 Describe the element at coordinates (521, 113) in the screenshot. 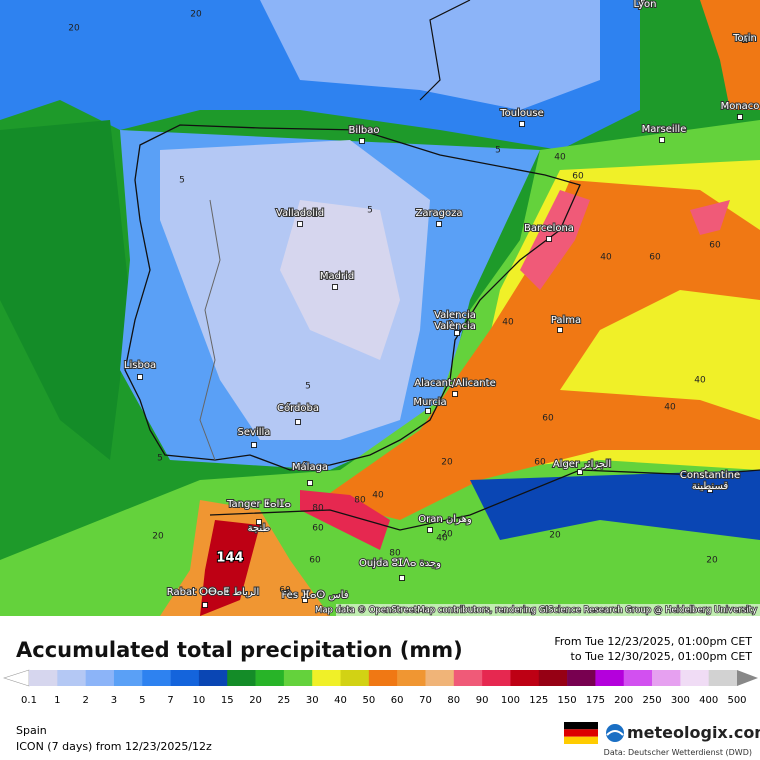

I see `city-label: Toulouse` at that location.